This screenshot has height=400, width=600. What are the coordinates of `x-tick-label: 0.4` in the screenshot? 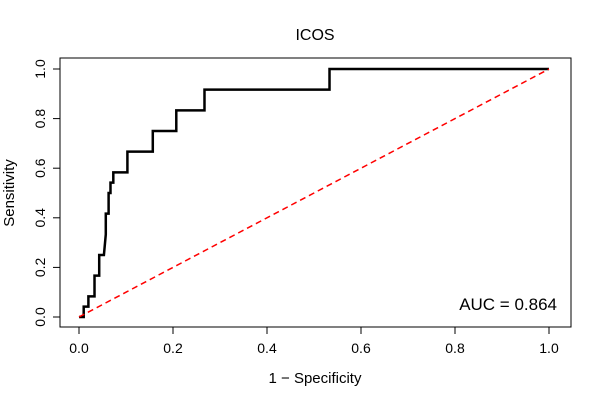 It's located at (267, 348).